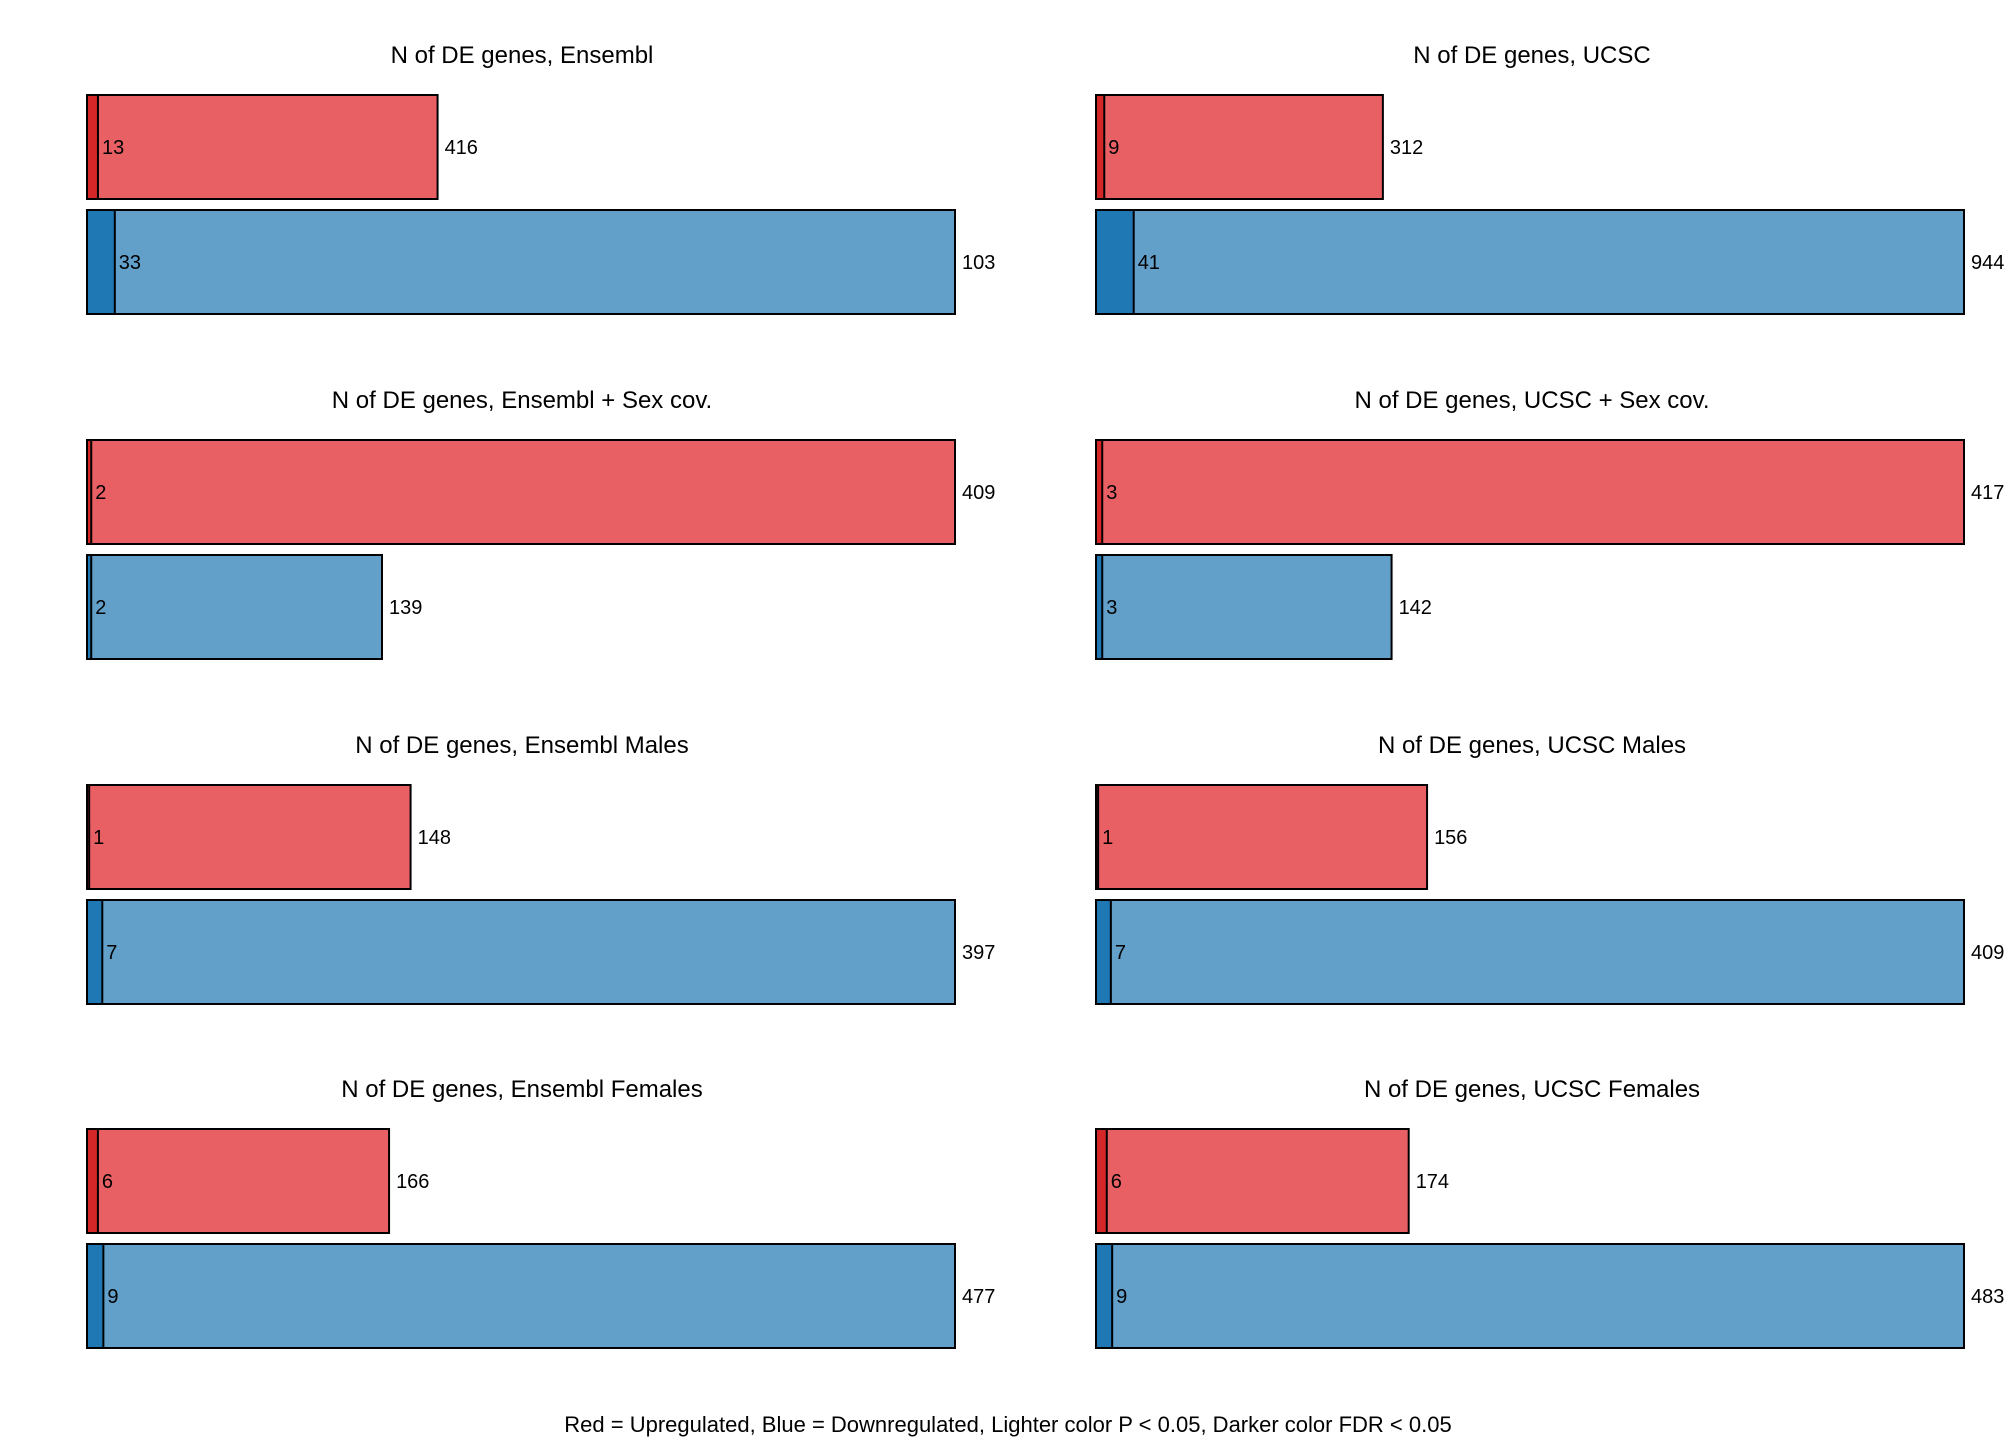 The height and width of the screenshot is (1440, 2016). I want to click on down-p-label: 397, so click(978, 953).